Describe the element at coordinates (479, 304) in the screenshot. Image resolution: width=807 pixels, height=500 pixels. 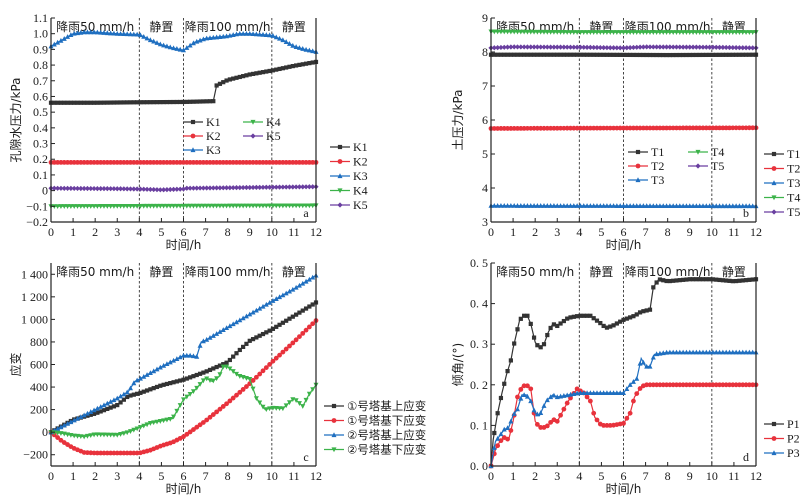
I see `y-tick-label: 0. 4` at that location.